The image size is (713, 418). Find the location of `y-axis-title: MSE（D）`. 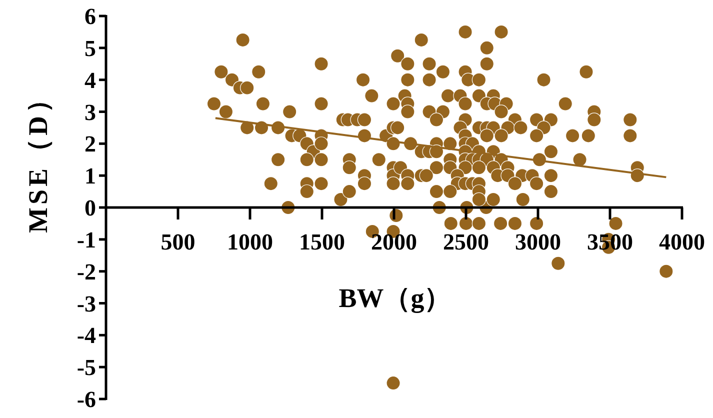

y-axis-title: MSE（D） is located at coordinates (38, 158).